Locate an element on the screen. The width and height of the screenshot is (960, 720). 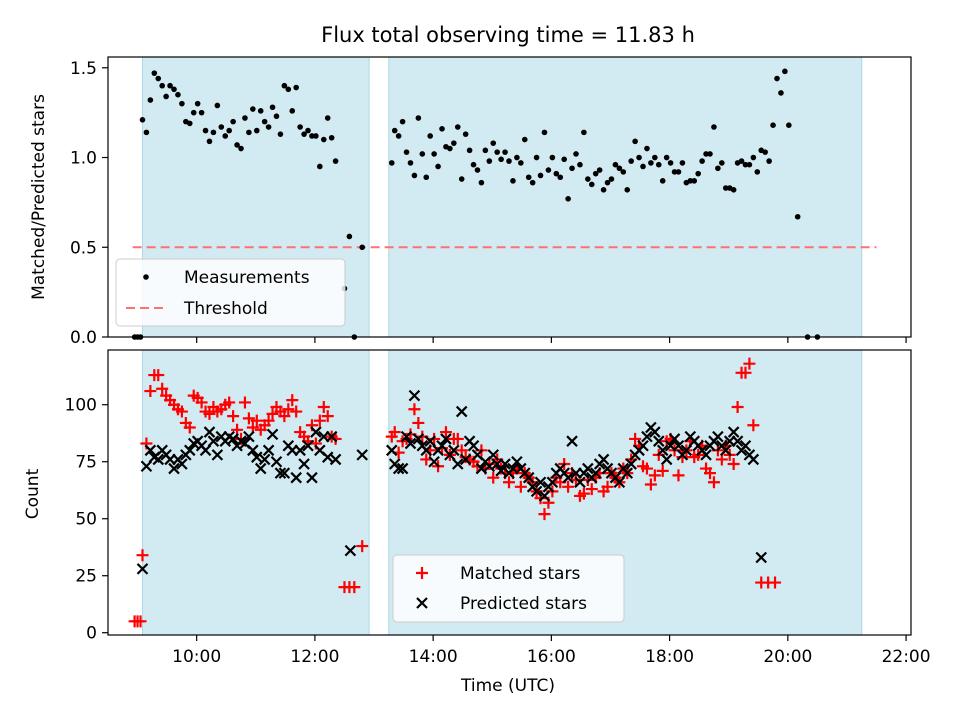
y-tick-label: 1.0 is located at coordinates (83, 159).